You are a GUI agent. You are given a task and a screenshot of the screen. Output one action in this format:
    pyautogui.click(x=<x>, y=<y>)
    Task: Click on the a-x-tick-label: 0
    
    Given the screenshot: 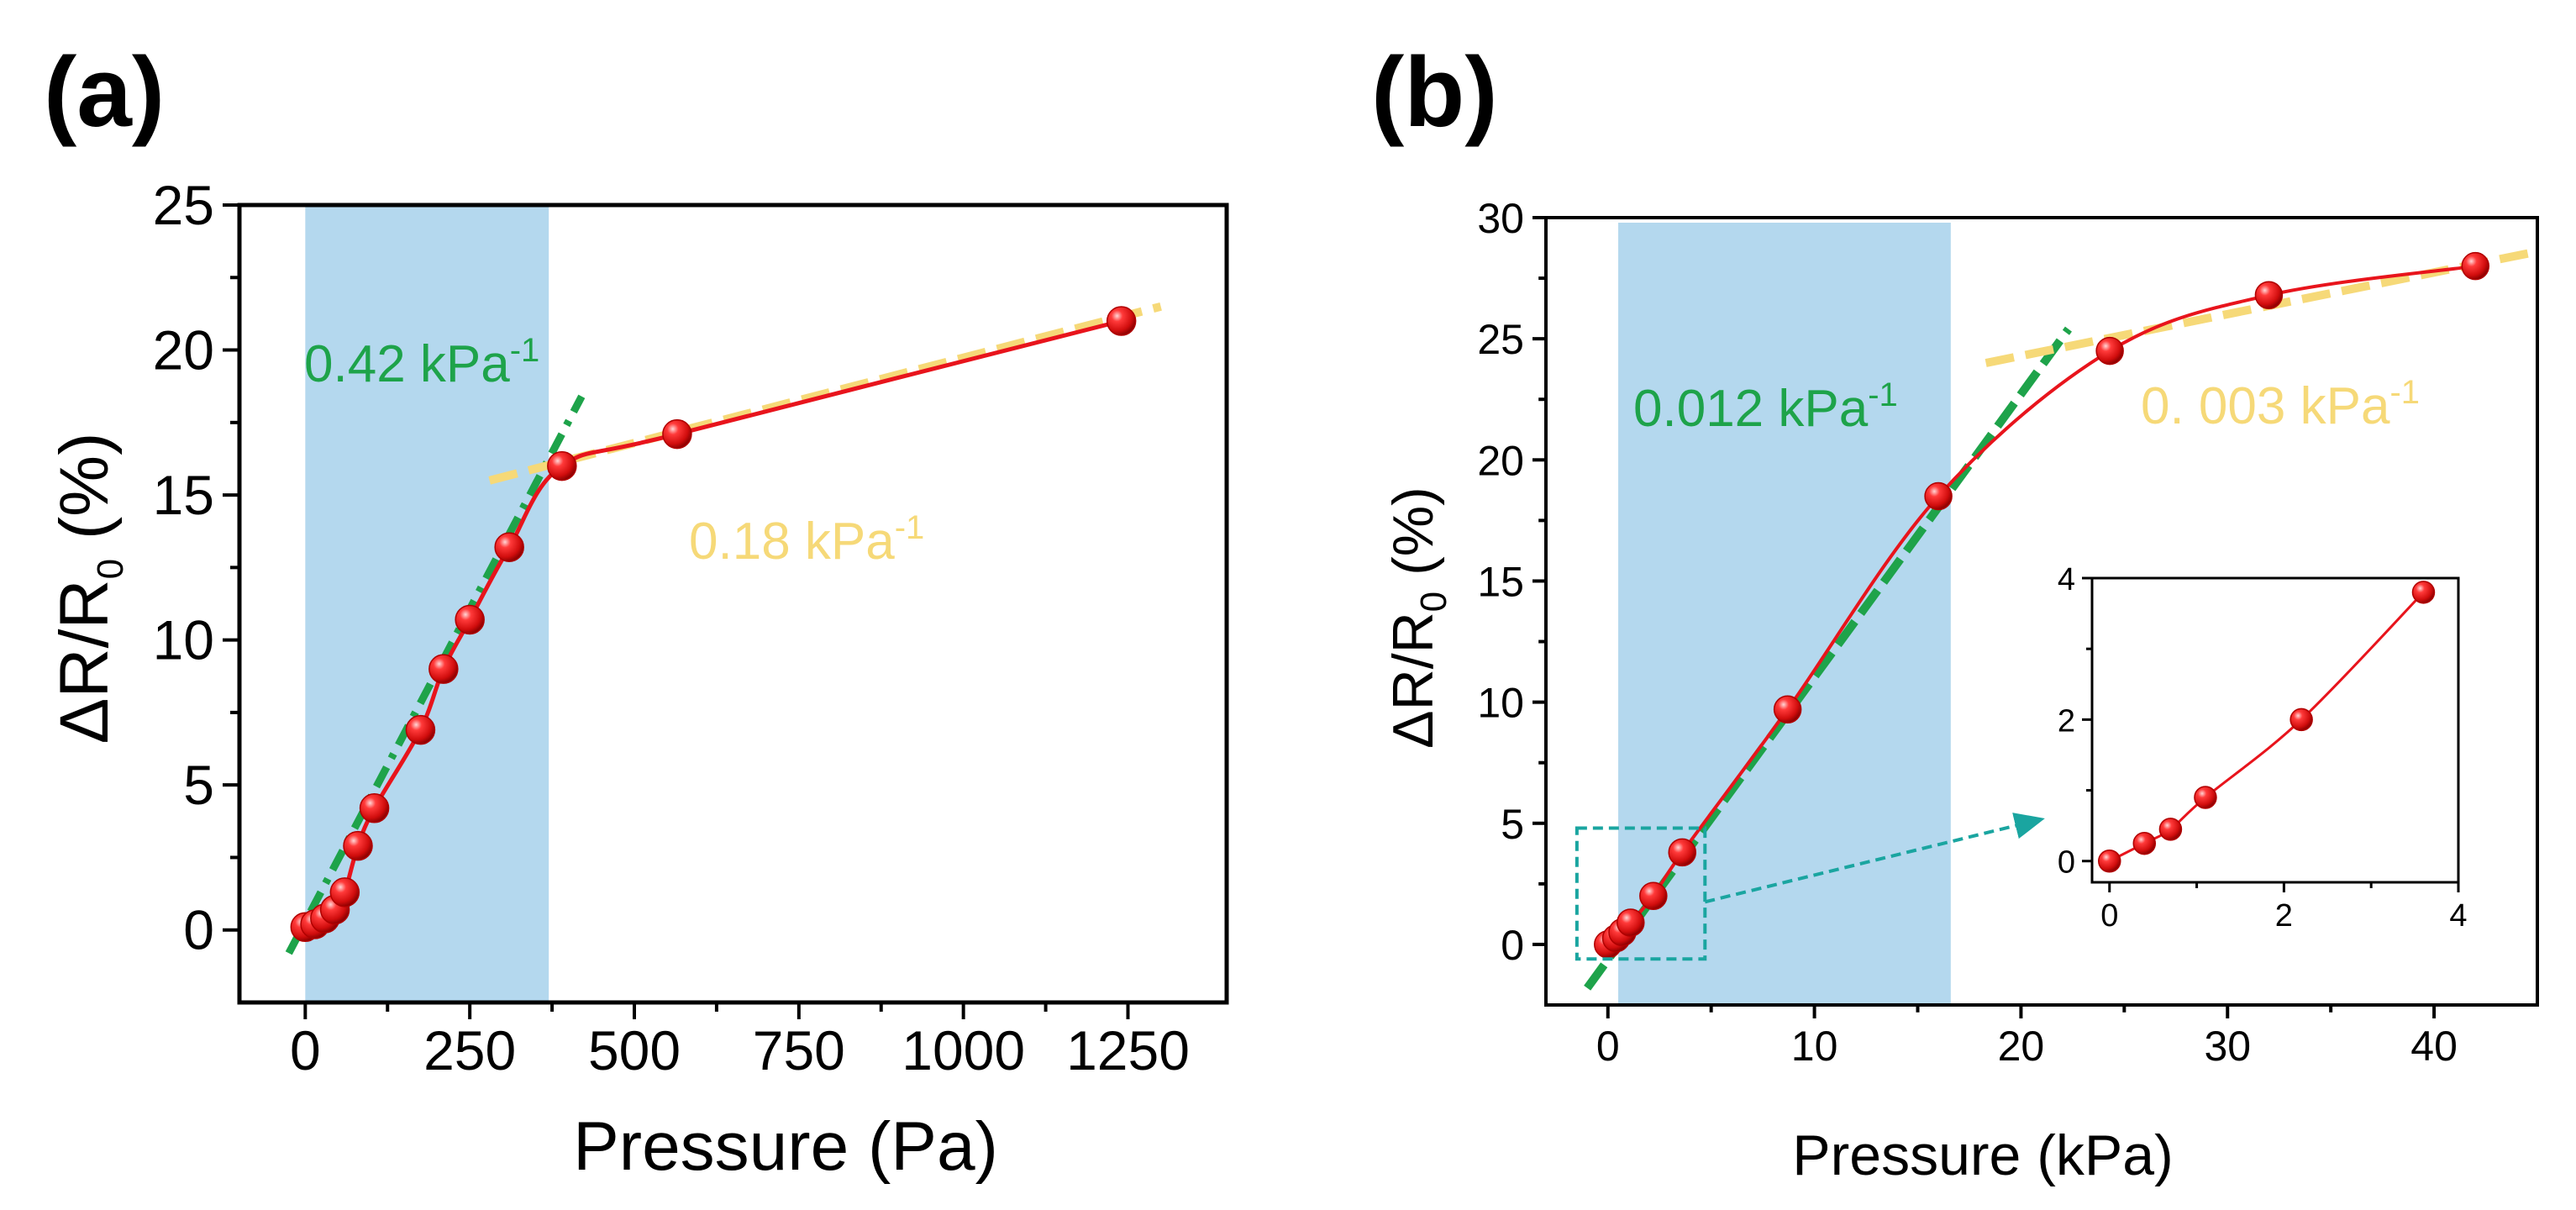 What is the action you would take?
    pyautogui.click(x=305, y=1050)
    